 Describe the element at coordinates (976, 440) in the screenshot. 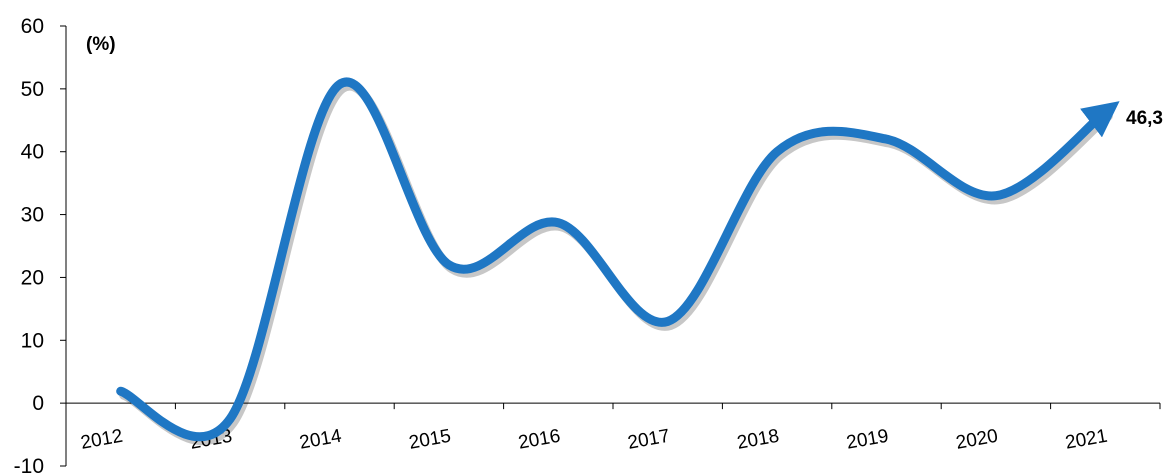

I see `x-tick-label: 2020` at that location.